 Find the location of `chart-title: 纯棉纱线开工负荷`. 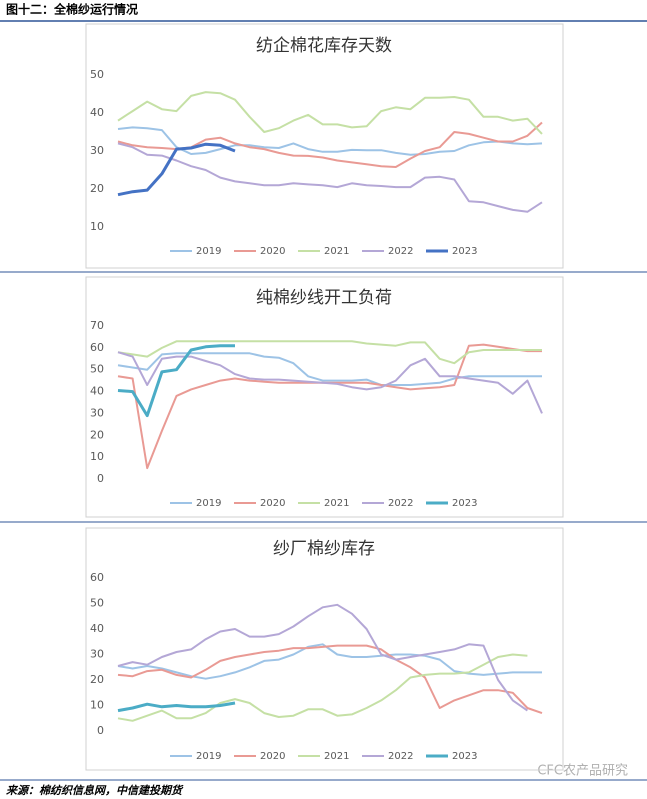

chart-title: 纯棉纱线开工负荷 is located at coordinates (324, 298).